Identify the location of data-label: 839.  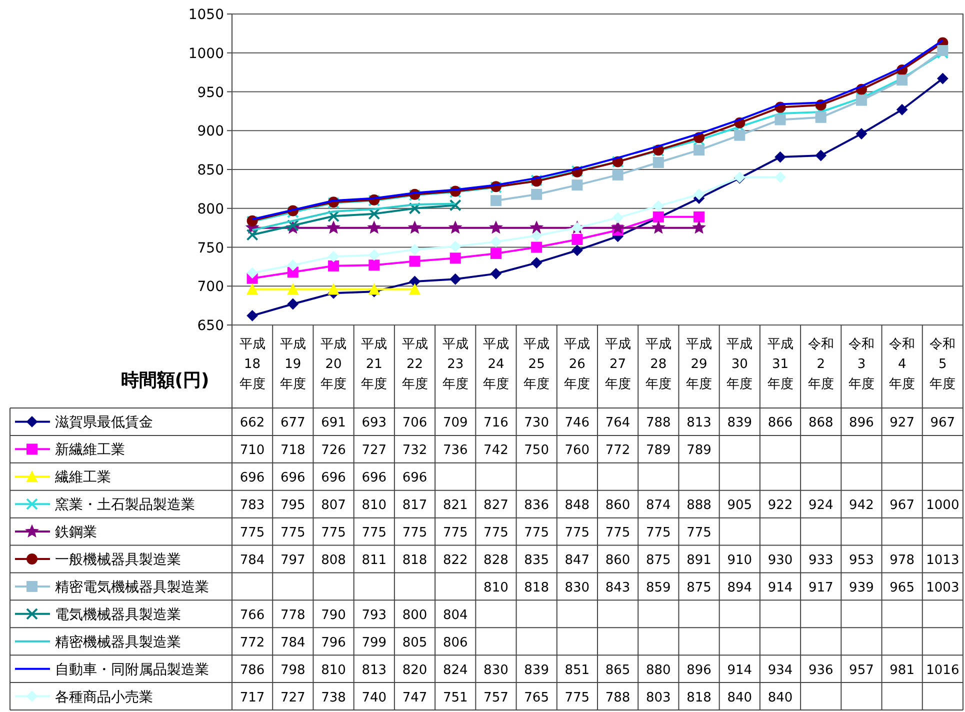
(739, 423).